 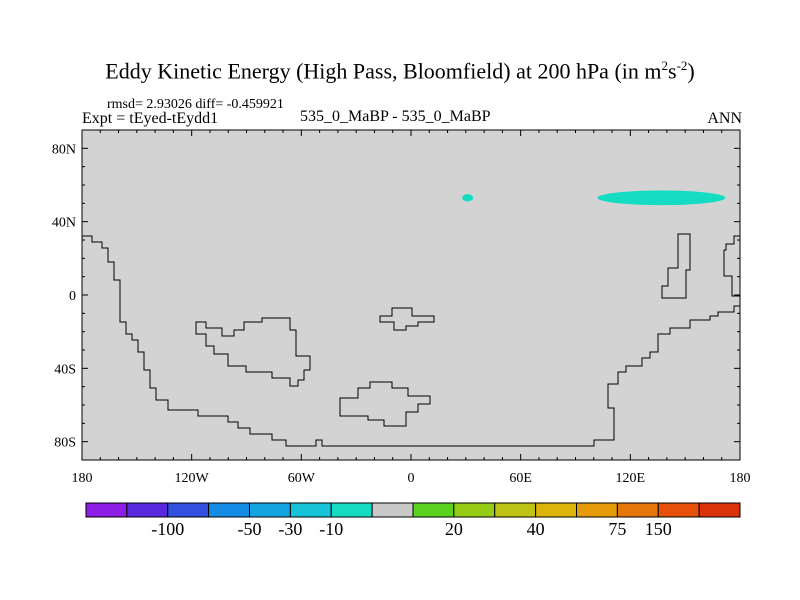 I want to click on y-tick-label: 80S, so click(x=65, y=443).